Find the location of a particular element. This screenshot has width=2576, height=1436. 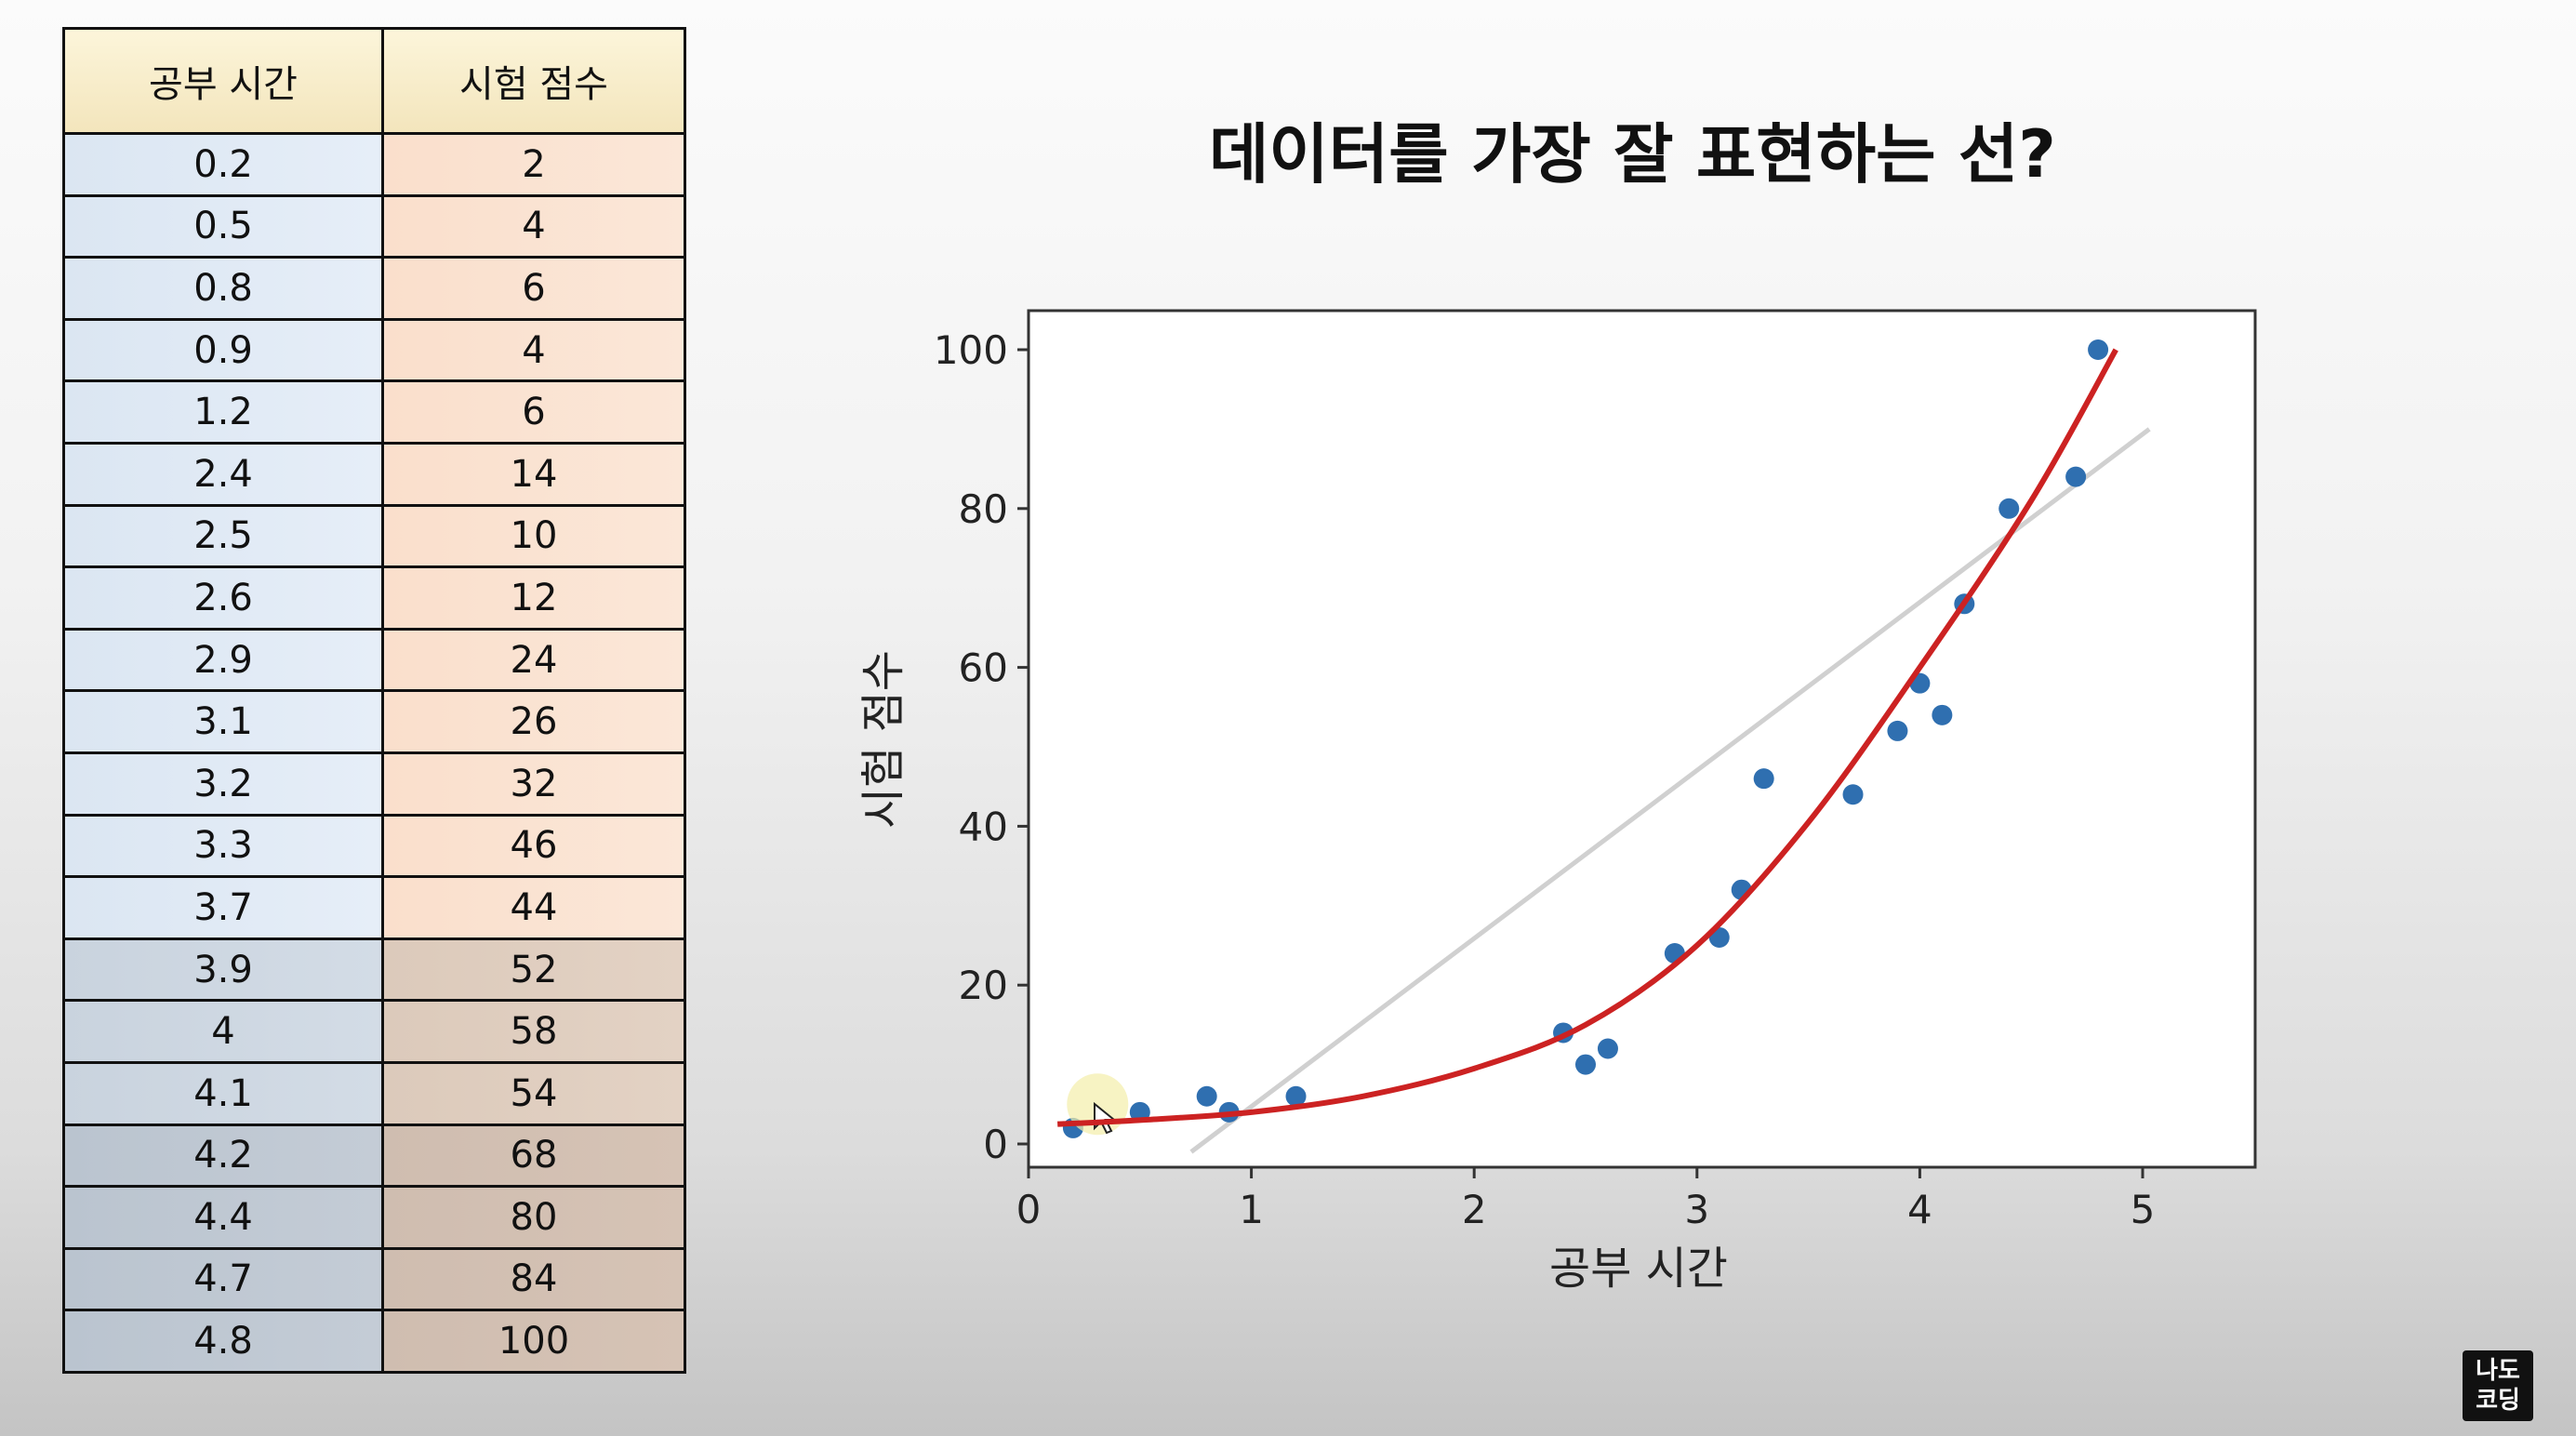

x-tick-label: 1 is located at coordinates (1251, 1209).